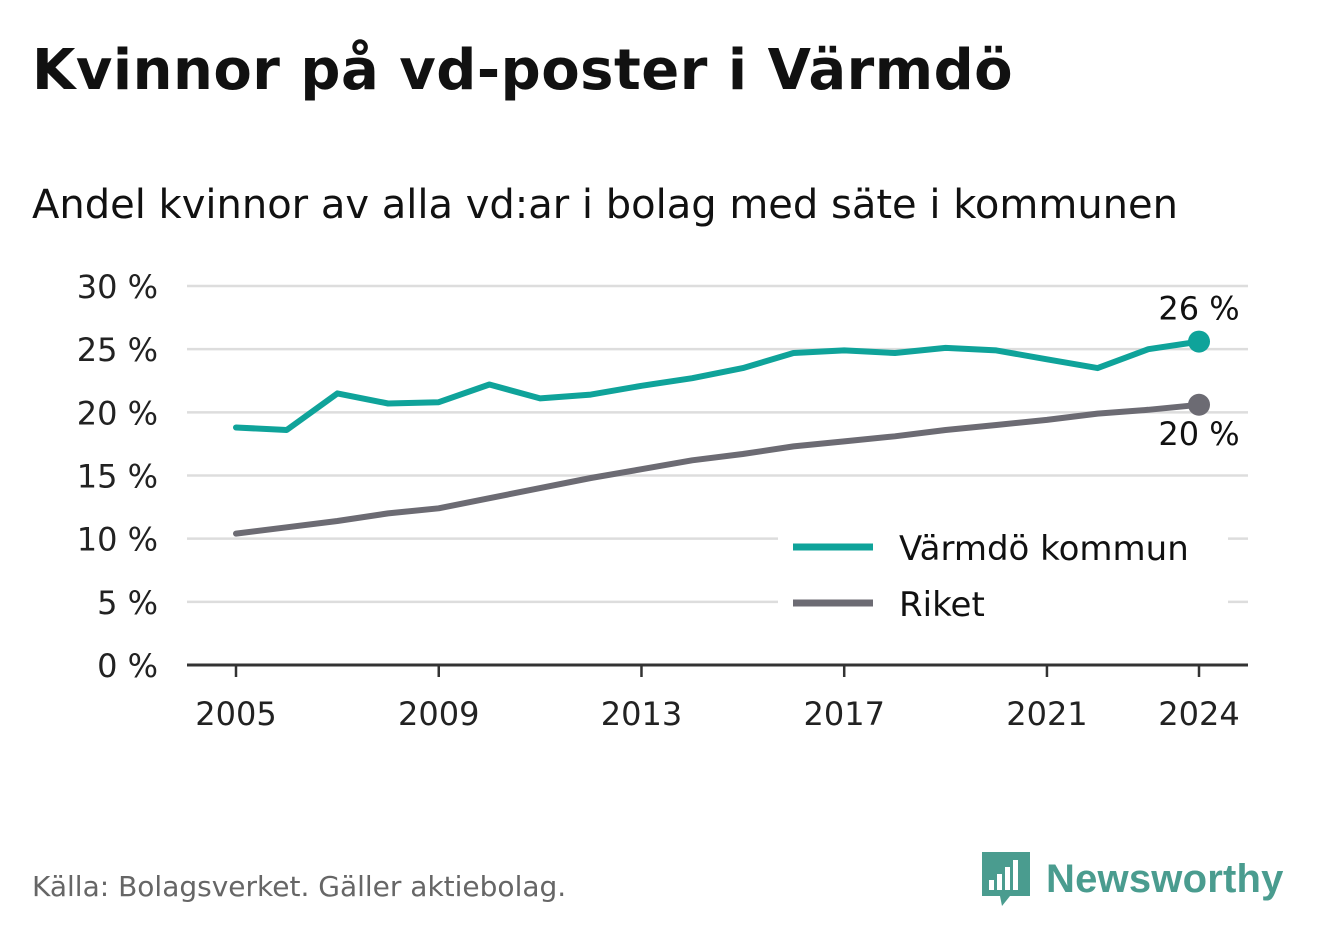 This screenshot has width=1322, height=939. I want to click on newsworthy-logo-icon, so click(1006, 879).